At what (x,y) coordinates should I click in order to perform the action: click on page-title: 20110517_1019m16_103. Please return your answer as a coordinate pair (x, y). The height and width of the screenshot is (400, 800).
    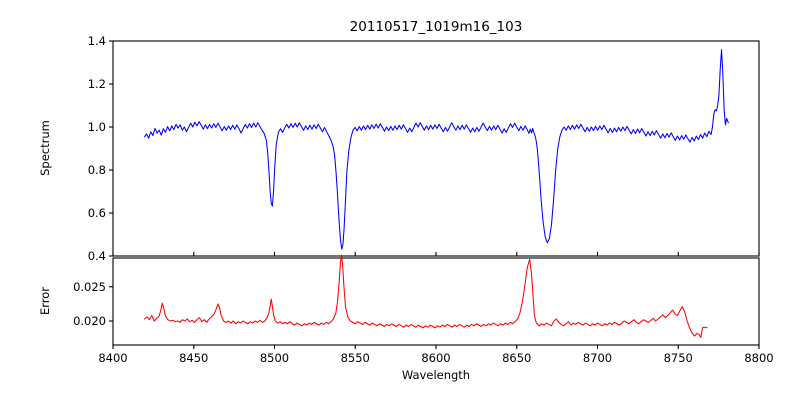
    Looking at the image, I should click on (436, 27).